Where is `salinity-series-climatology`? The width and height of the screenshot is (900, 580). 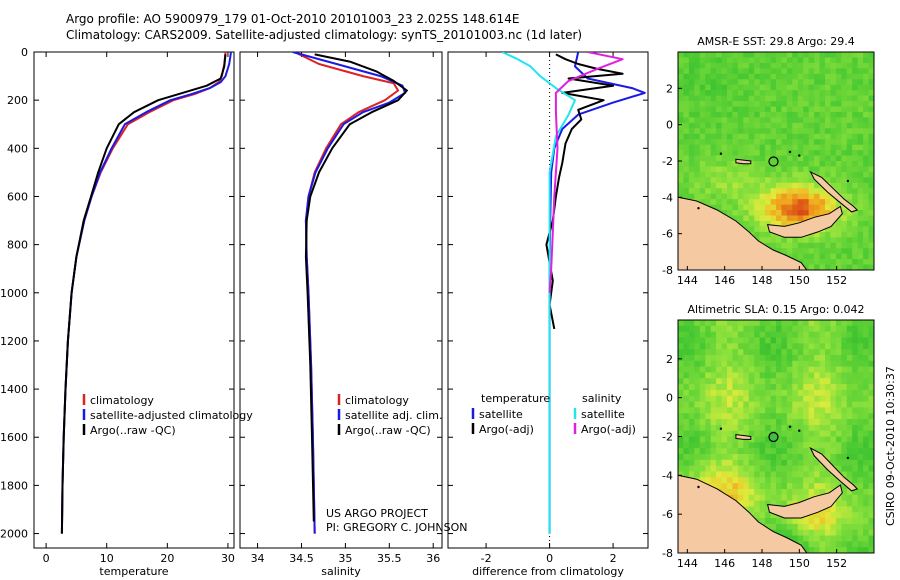
salinity-series-climatology is located at coordinates (347, 293).